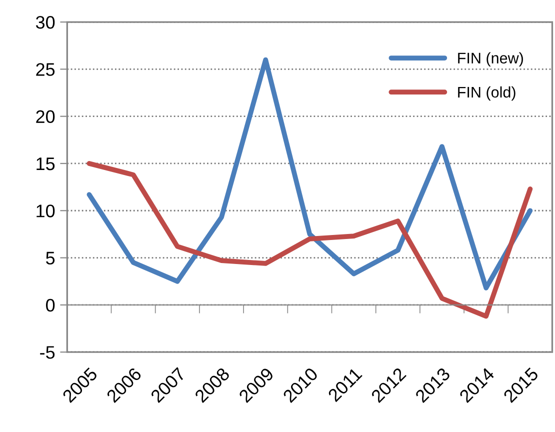 The width and height of the screenshot is (555, 432). What do you see at coordinates (487, 93) in the screenshot?
I see `legend-label: FIN (old)` at bounding box center [487, 93].